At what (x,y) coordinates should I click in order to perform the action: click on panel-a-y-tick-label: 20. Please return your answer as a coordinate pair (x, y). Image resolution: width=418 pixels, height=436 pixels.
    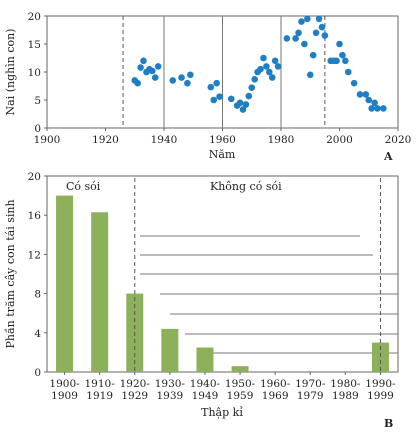
    Looking at the image, I should click on (34, 17).